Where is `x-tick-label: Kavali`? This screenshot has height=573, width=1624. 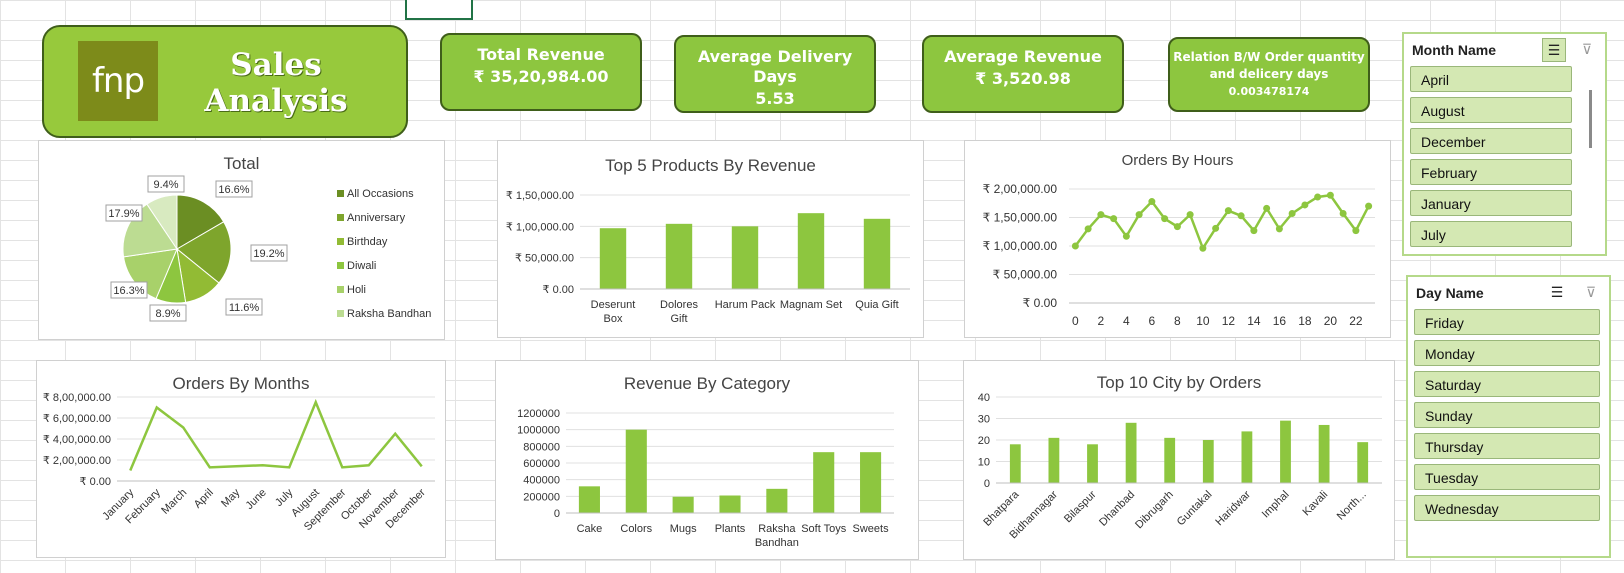
x-tick-label: Kavali is located at coordinates (1316, 504).